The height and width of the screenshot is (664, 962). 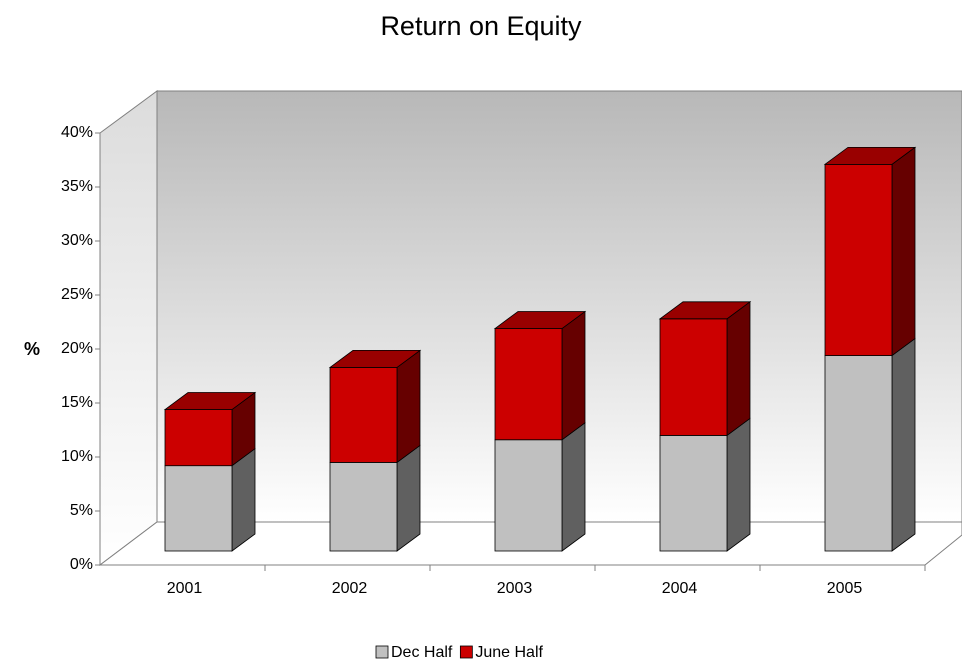 I want to click on y-tick-label: 30%, so click(x=77, y=240).